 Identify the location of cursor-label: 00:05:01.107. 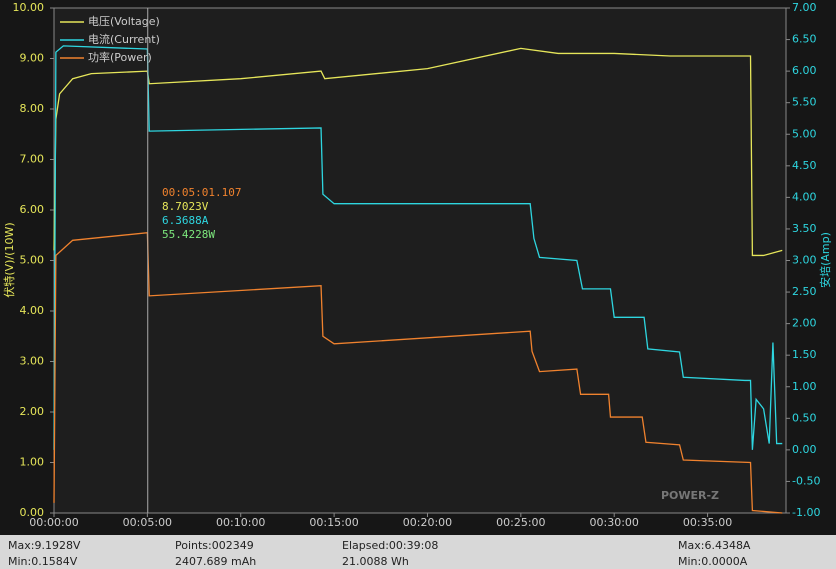
(201, 192).